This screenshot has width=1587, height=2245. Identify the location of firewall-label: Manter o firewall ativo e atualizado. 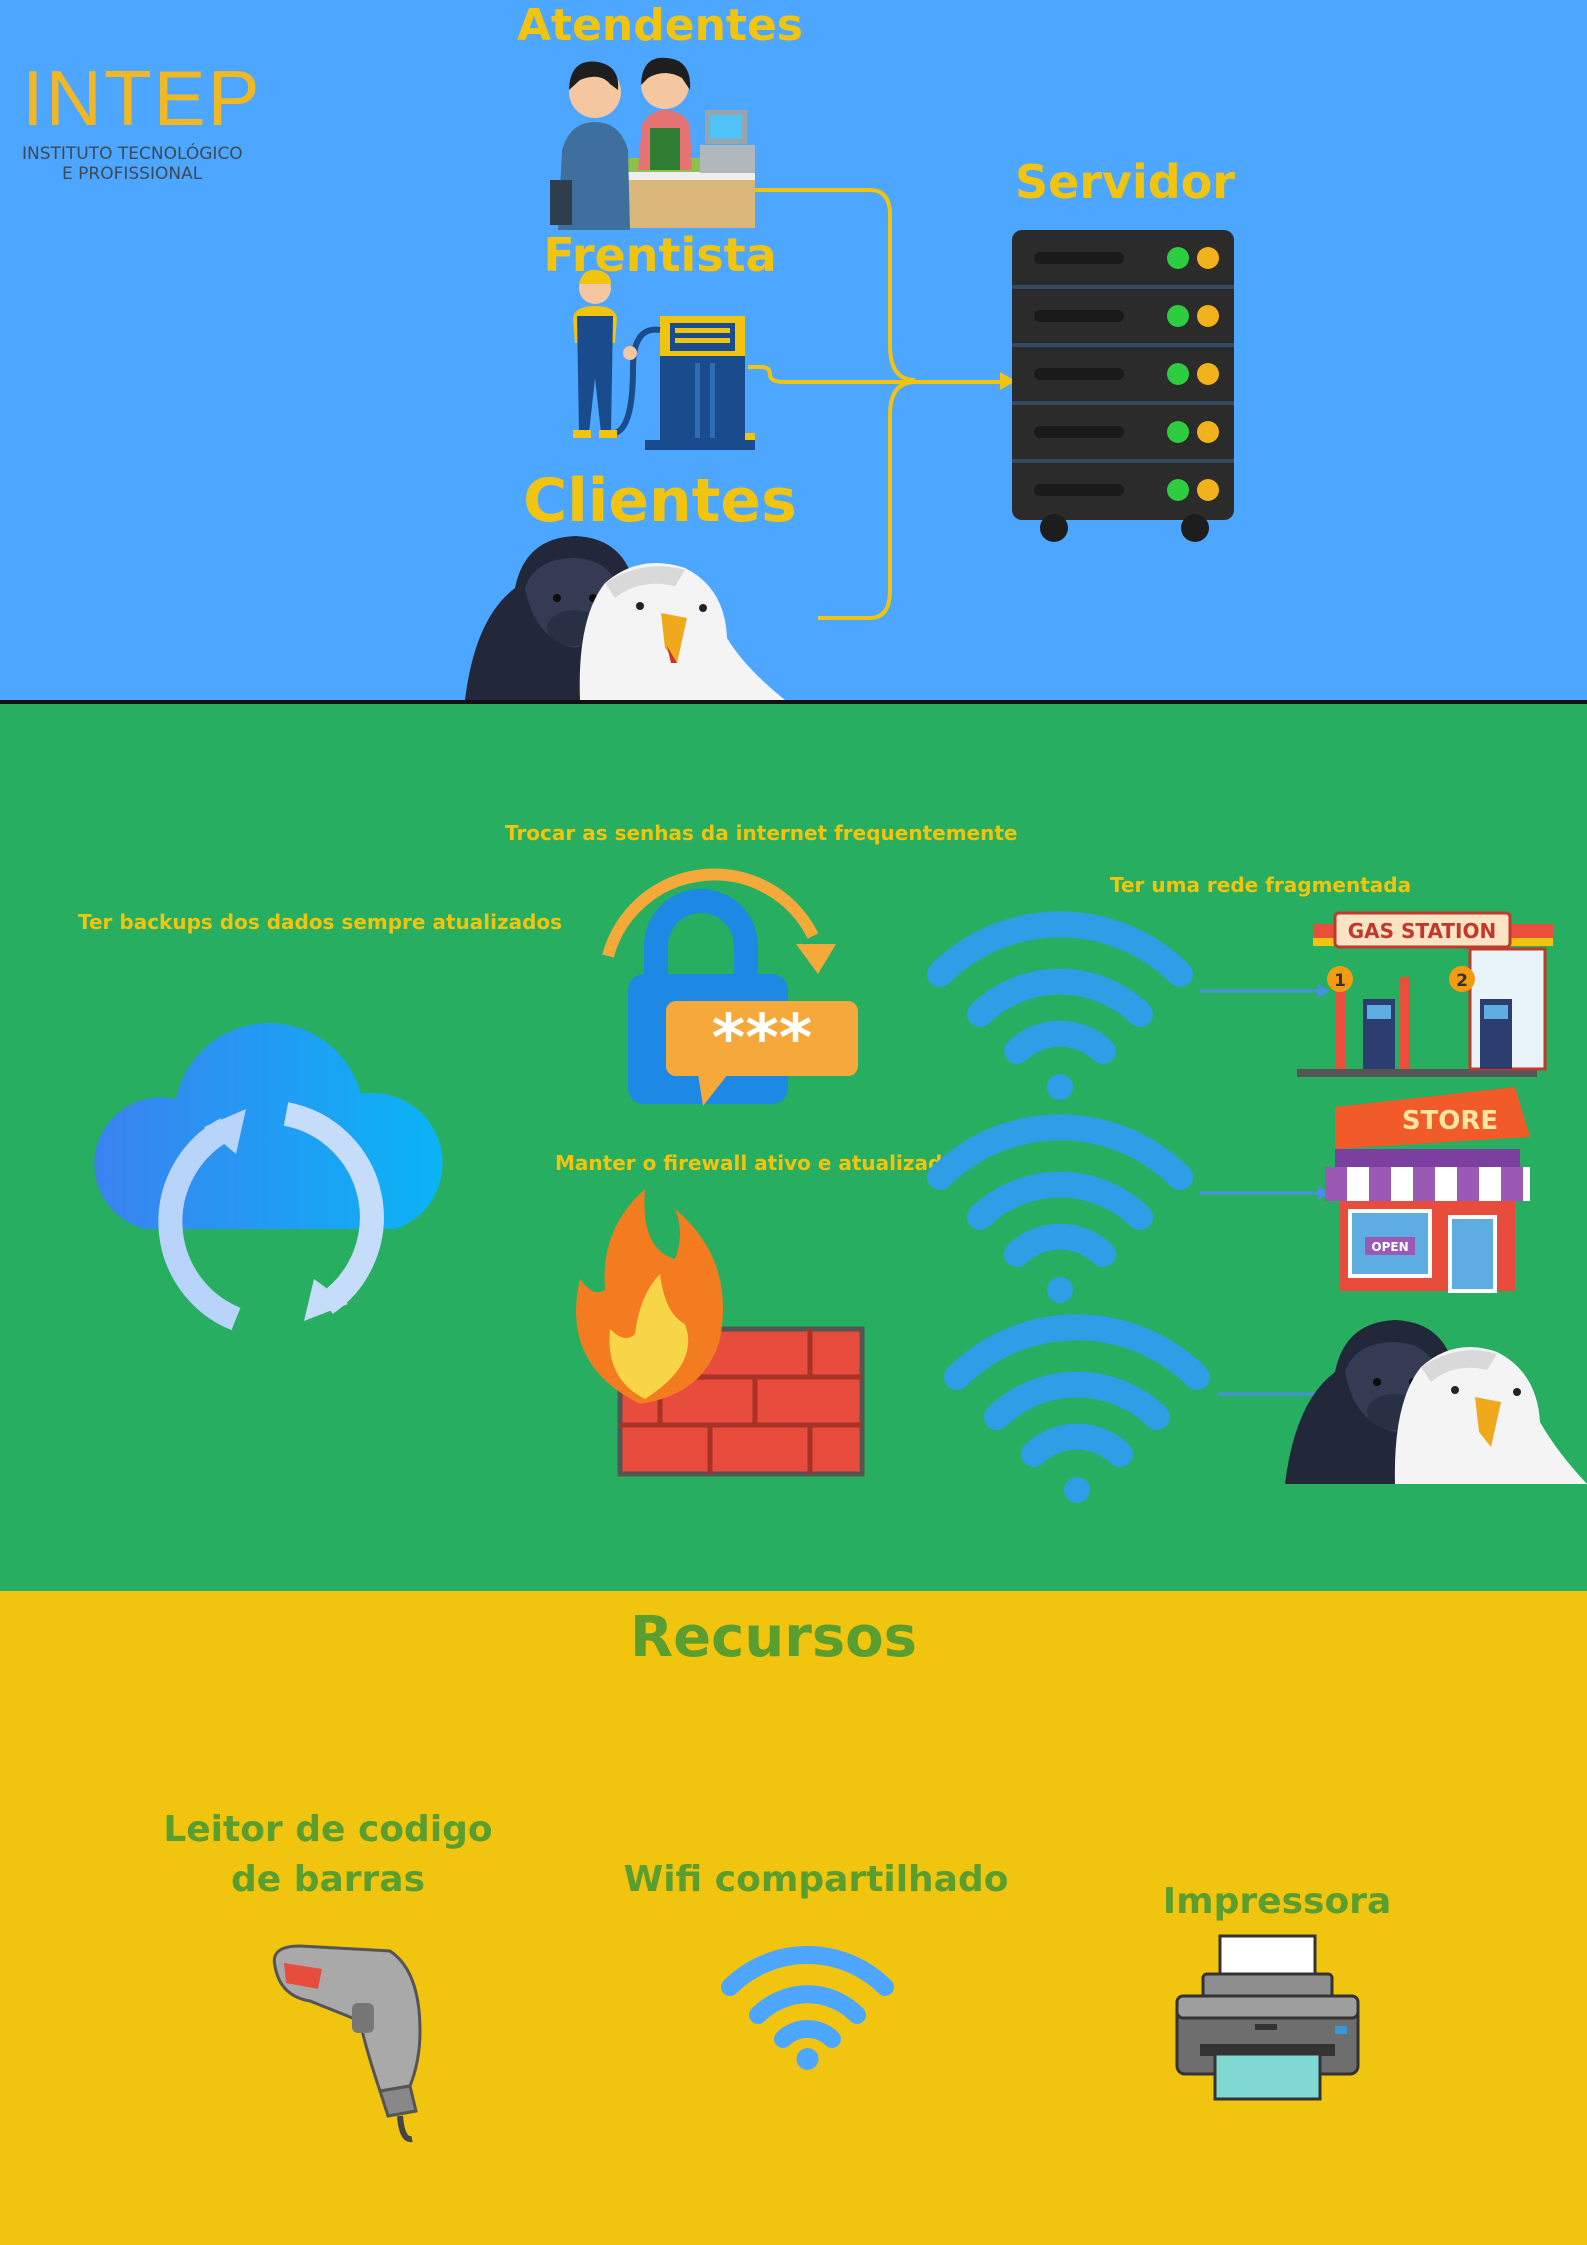
(756, 1163).